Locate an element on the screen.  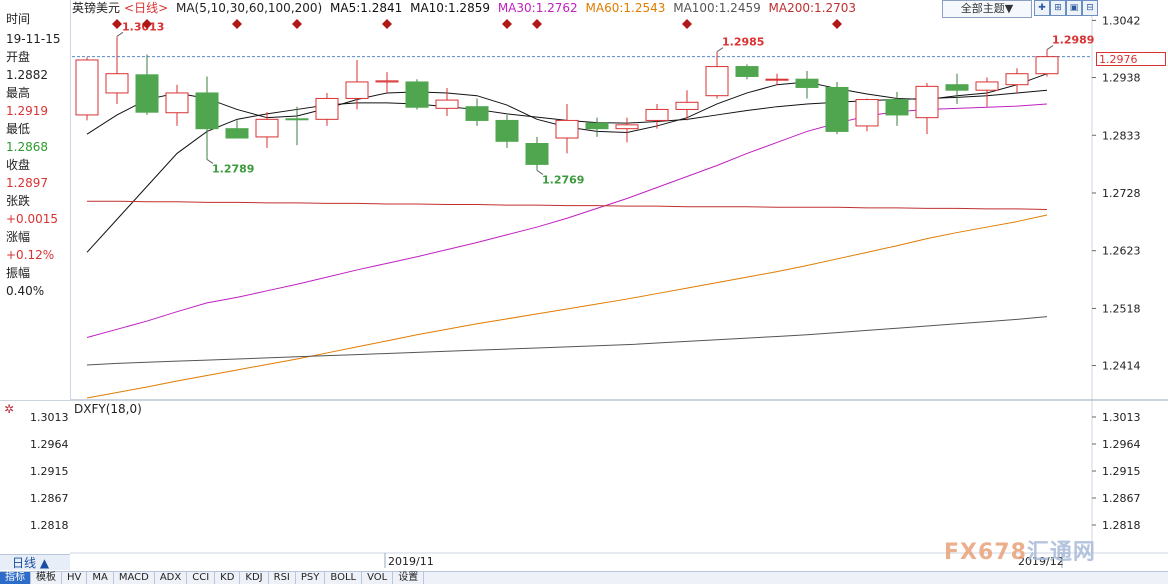
date-label-left: 2019/11 is located at coordinates (411, 561).